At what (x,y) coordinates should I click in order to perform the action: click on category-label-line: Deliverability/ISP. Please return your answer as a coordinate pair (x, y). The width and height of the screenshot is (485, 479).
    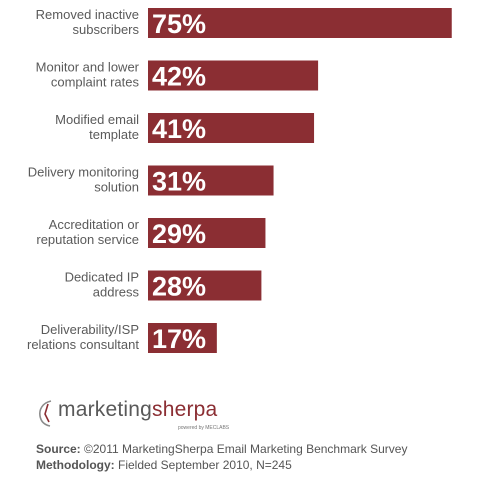
    Looking at the image, I should click on (90, 329).